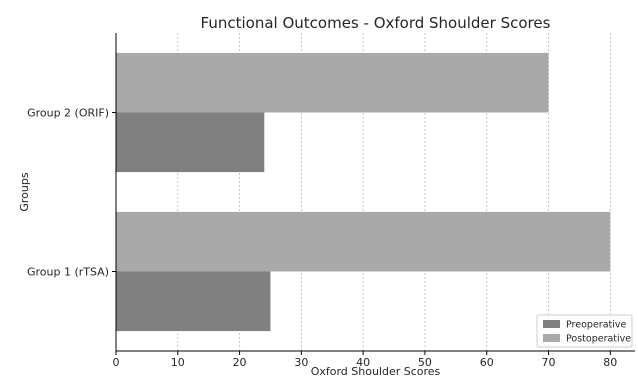 This screenshot has width=638, height=381. What do you see at coordinates (551, 338) in the screenshot?
I see `legend-swatch-postoperative` at bounding box center [551, 338].